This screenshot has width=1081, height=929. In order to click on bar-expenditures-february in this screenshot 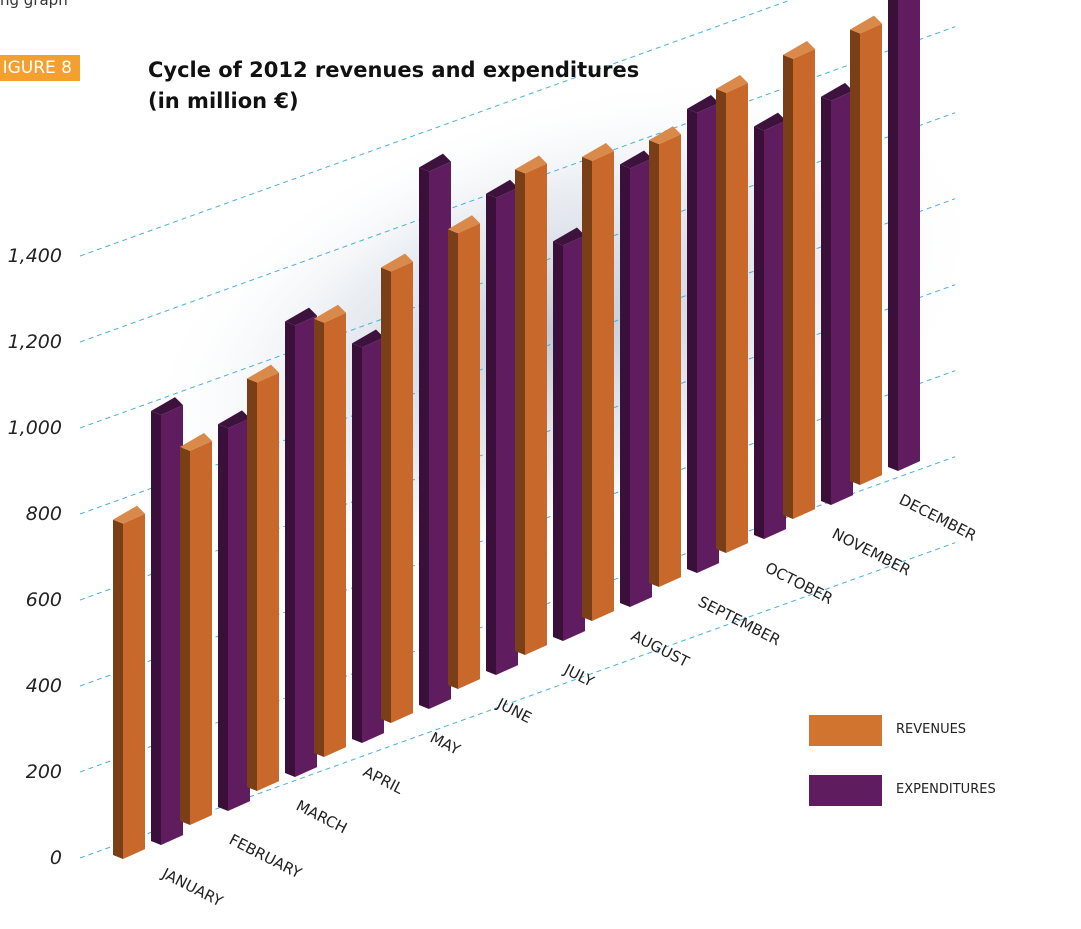, I will do `click(234, 610)`.